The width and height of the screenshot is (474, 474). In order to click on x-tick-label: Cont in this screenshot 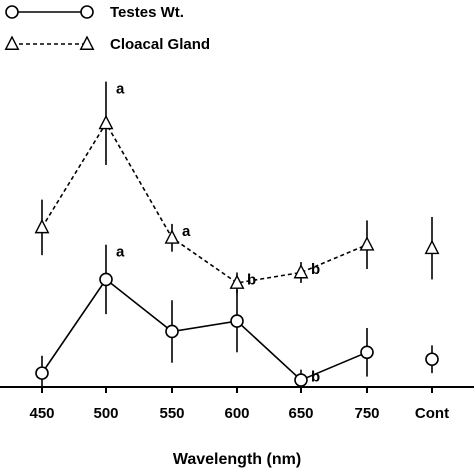, I will do `click(432, 413)`.